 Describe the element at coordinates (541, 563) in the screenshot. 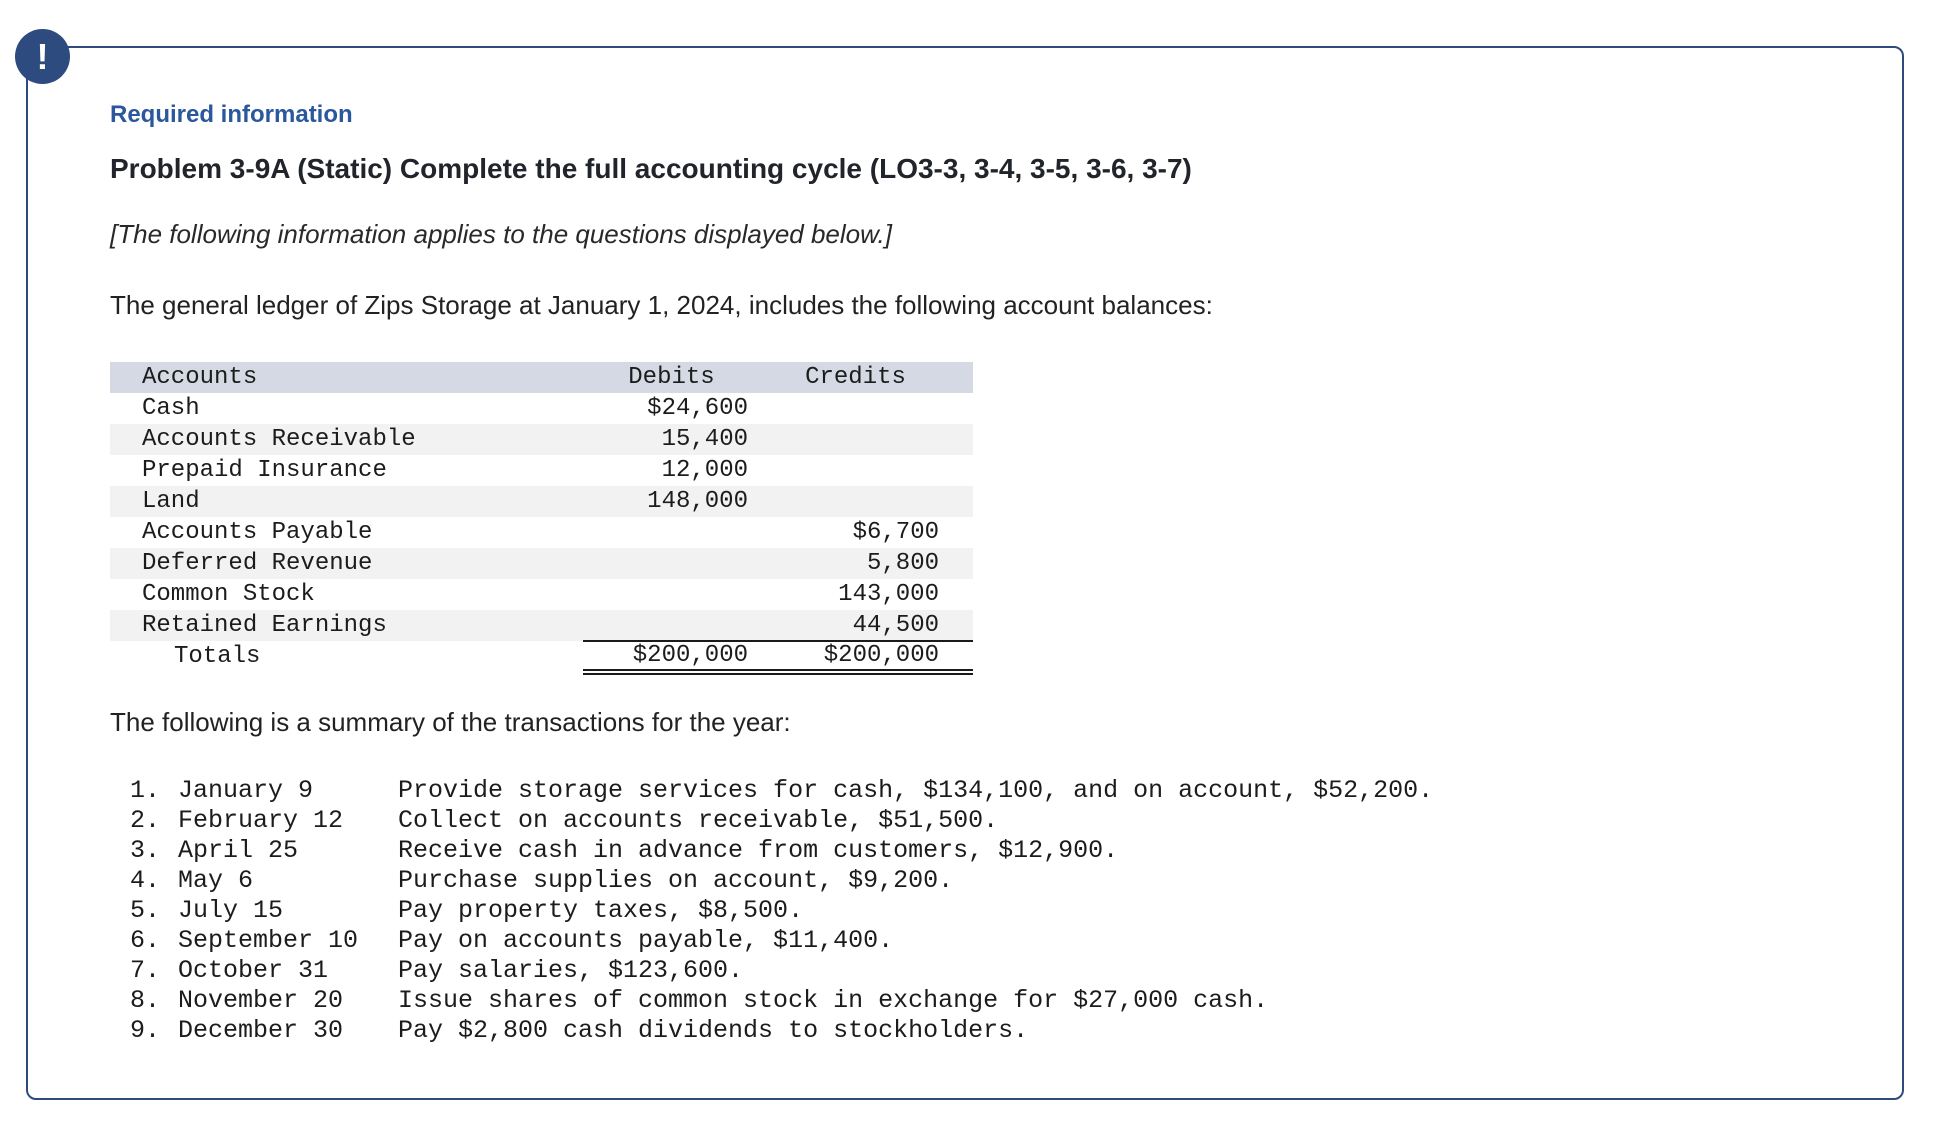

I see `table-row: Deferred Revenue 5,800` at that location.